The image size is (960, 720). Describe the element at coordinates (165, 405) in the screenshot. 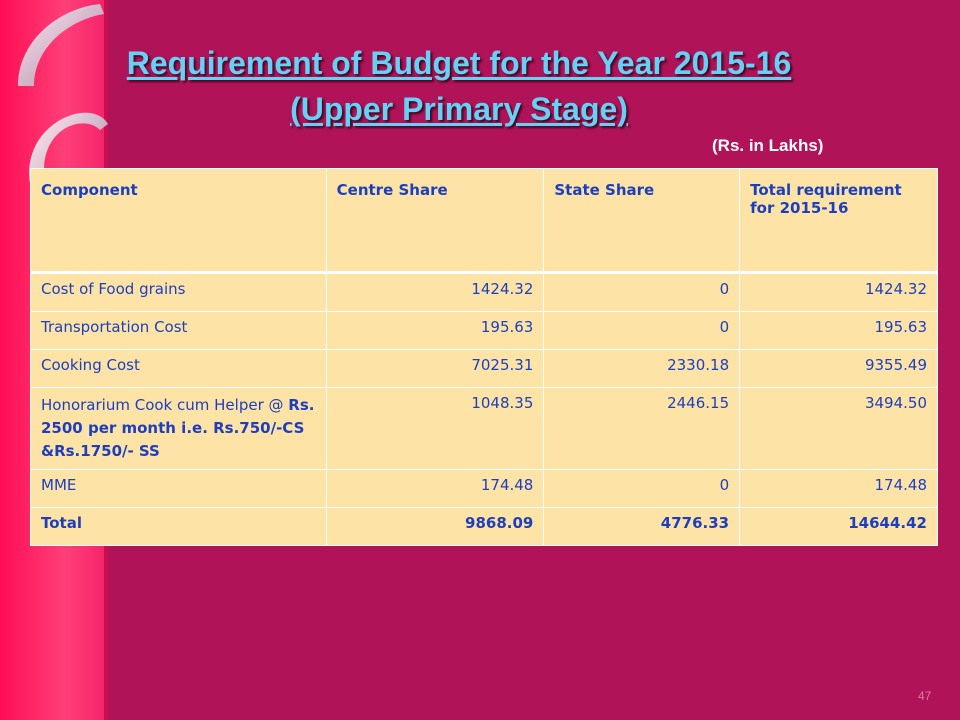

I see `component-plain-text: Honorarium Cook cum Helper @` at that location.